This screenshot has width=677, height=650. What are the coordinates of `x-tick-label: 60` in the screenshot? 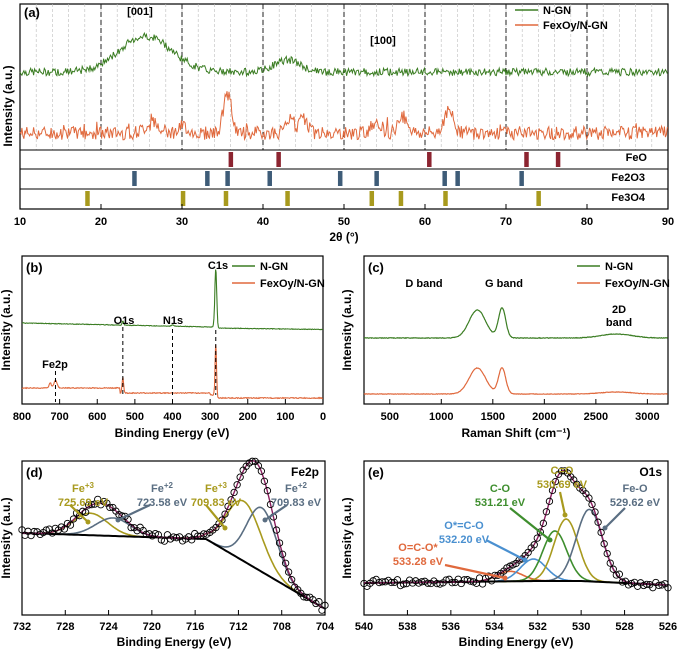 It's located at (425, 222).